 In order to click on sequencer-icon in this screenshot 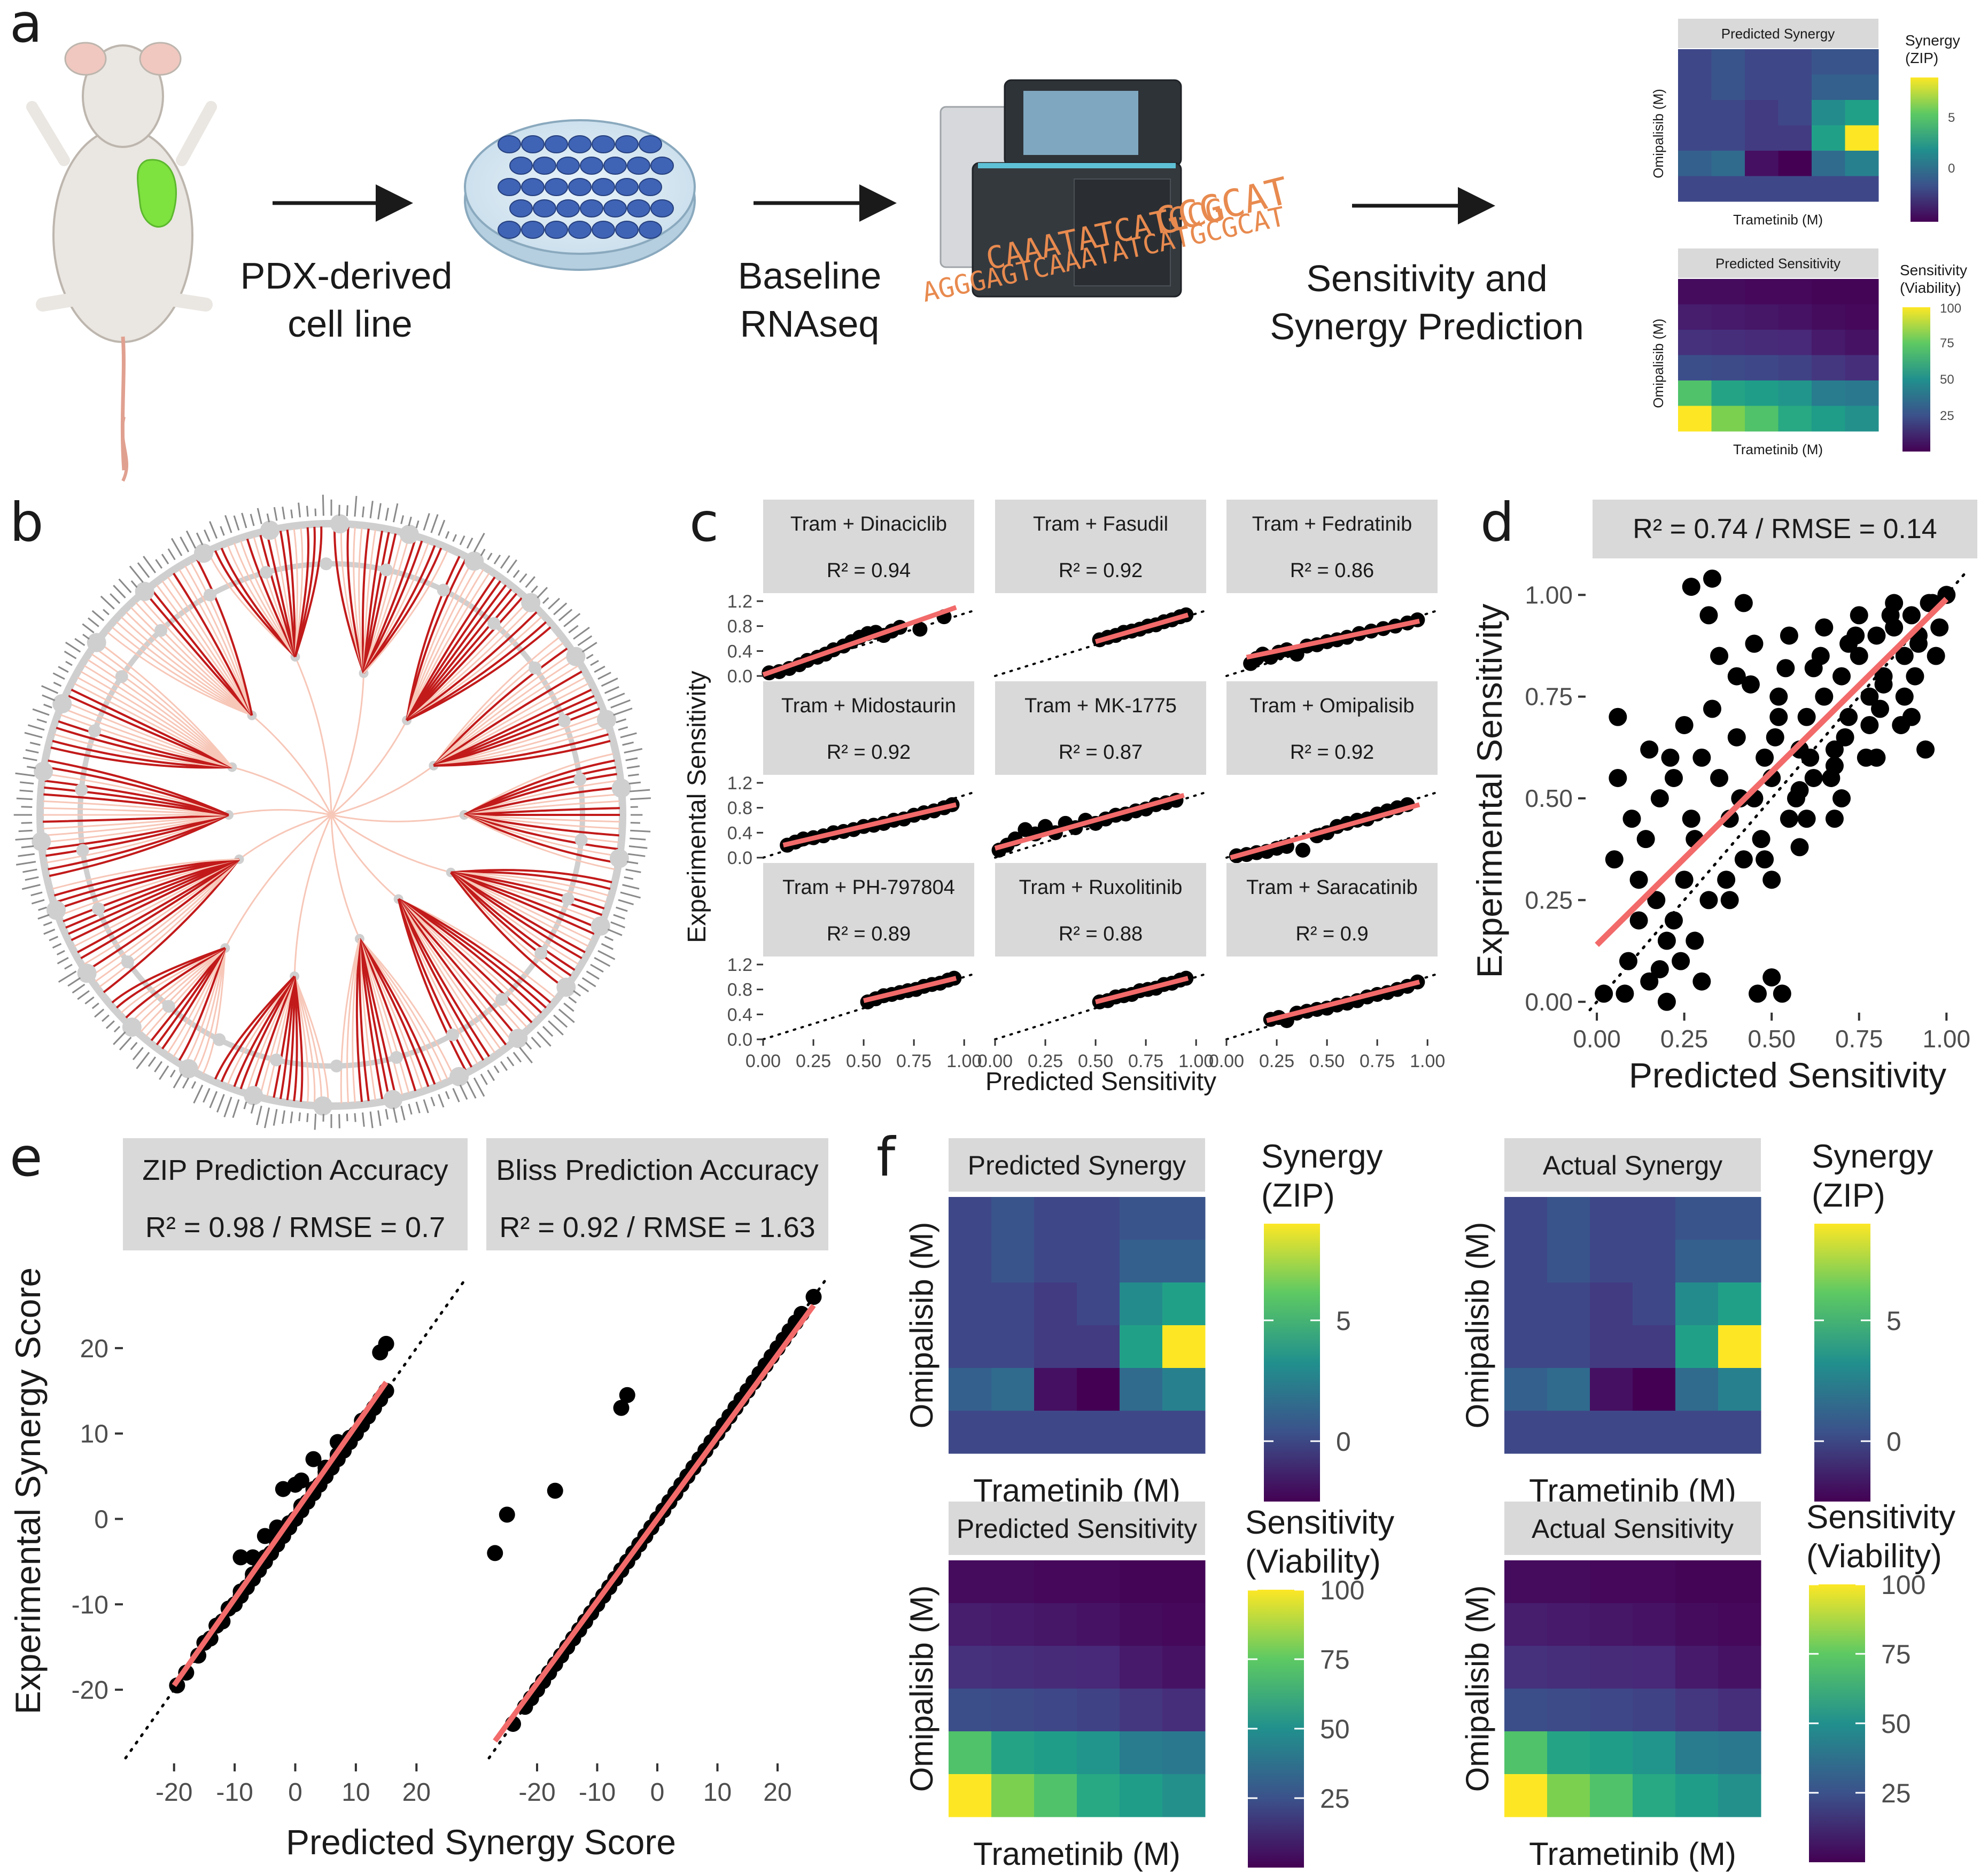, I will do `click(1060, 189)`.